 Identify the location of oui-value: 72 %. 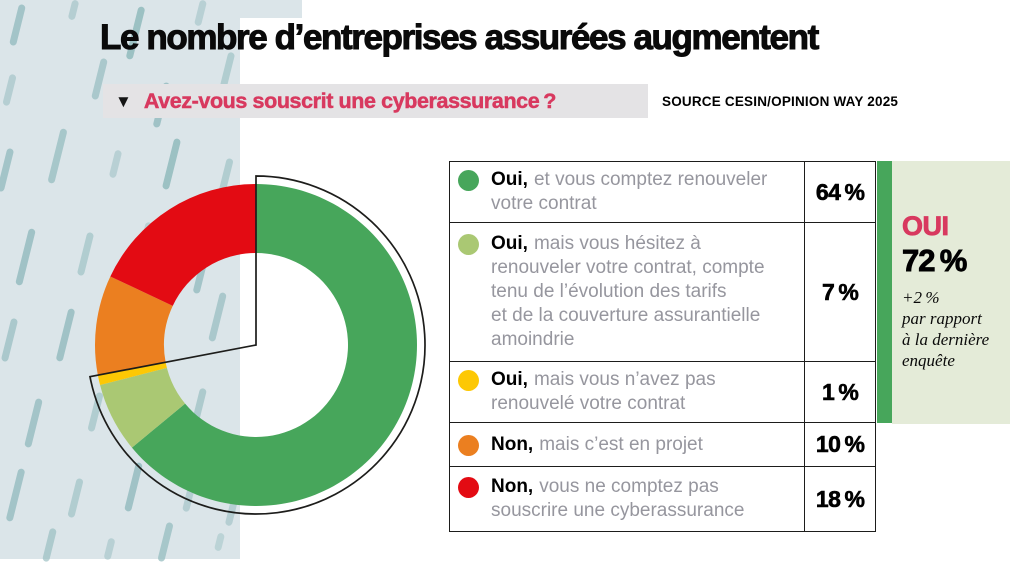
(935, 261).